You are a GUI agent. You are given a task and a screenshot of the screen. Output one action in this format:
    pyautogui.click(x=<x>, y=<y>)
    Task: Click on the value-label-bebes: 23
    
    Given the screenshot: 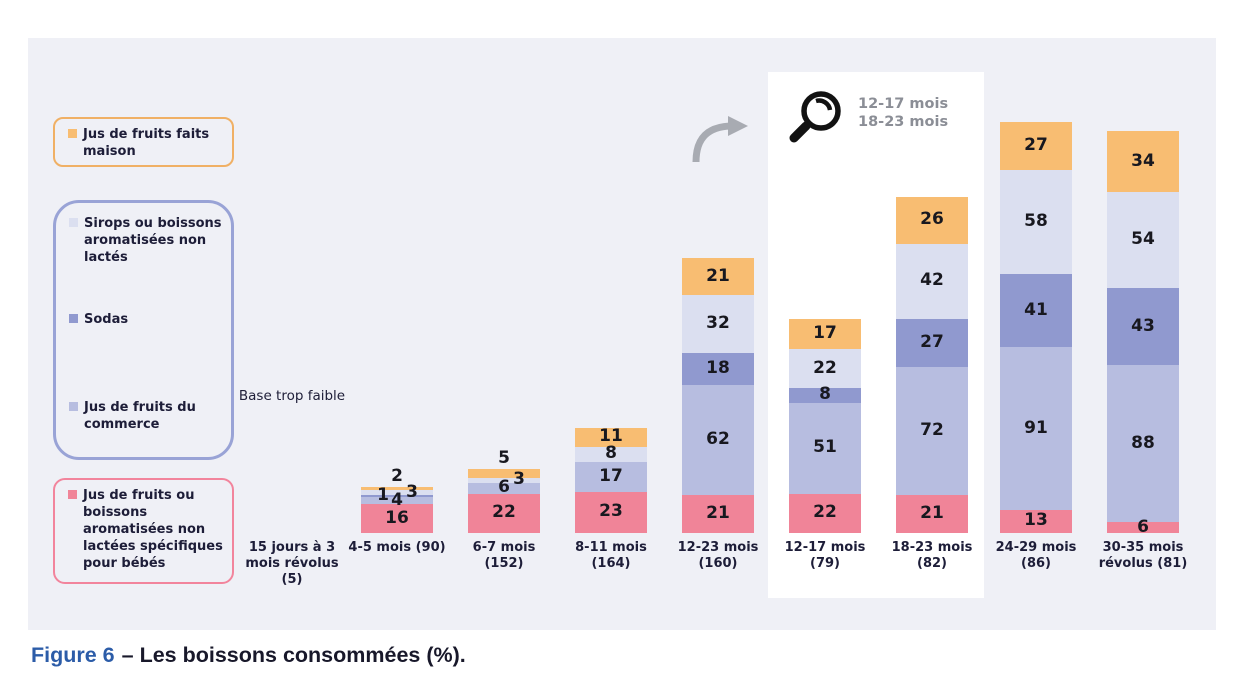 What is the action you would take?
    pyautogui.click(x=611, y=511)
    